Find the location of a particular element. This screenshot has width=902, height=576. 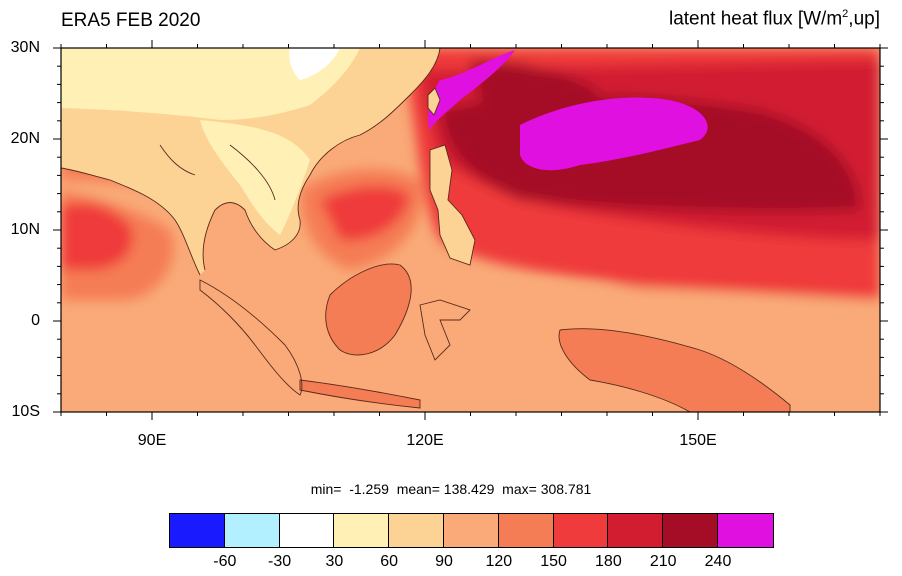

colorbar-label-2: 30 is located at coordinates (334, 561).